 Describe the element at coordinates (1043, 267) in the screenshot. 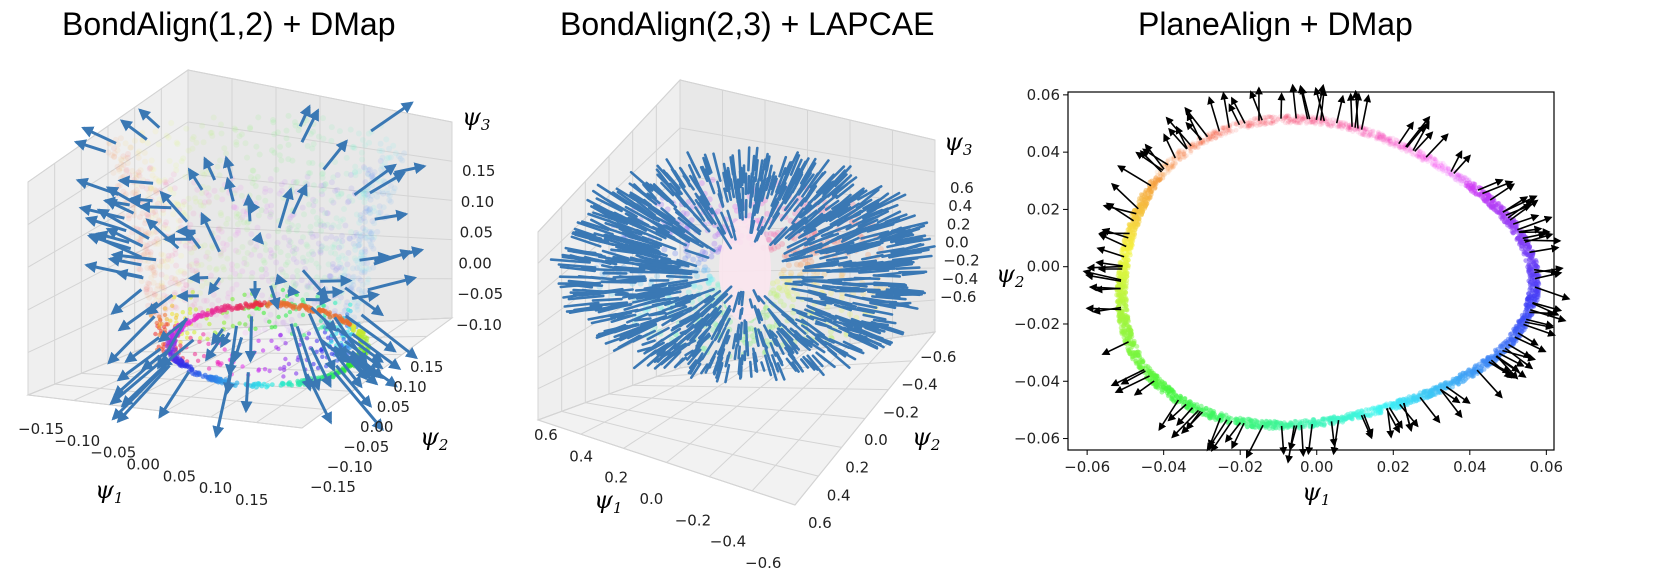

I see `panel-3-ytick: 0.00` at that location.